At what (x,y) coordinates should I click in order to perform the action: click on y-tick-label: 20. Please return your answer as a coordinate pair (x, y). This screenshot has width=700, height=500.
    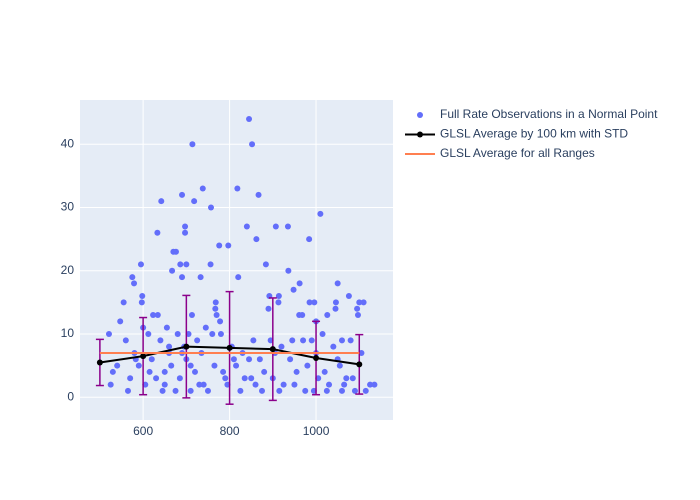
    Looking at the image, I should click on (68, 270).